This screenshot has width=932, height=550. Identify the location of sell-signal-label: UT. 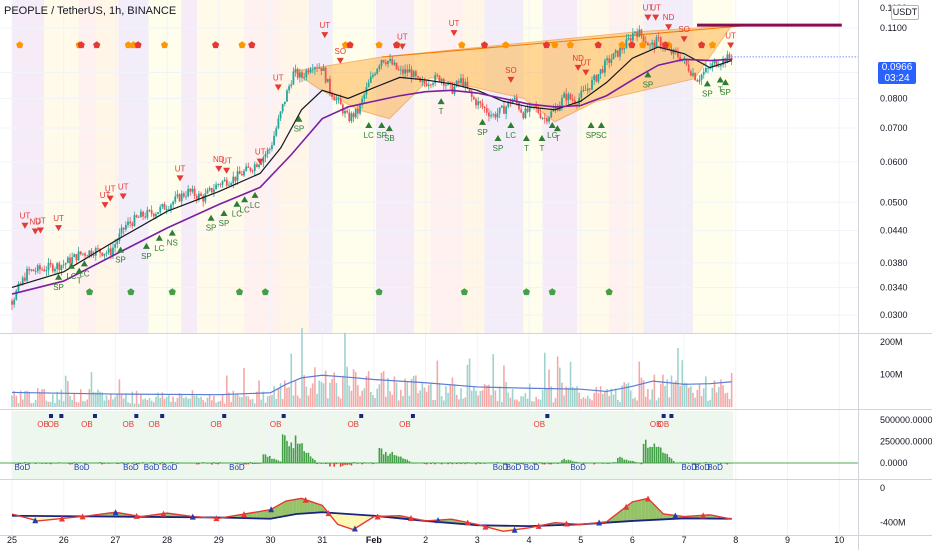
(324, 25).